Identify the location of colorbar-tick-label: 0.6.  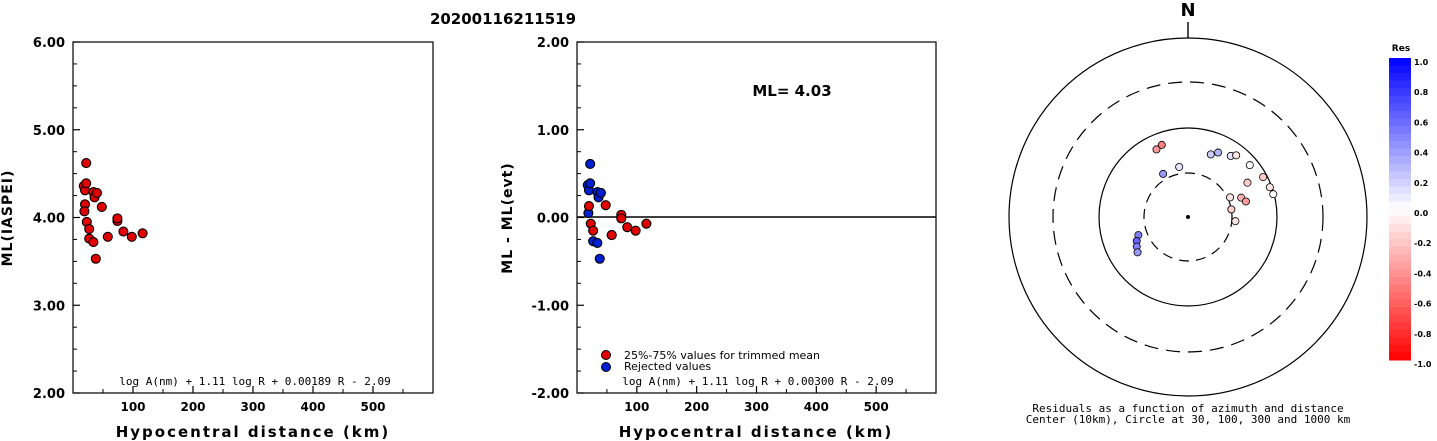
(1421, 122).